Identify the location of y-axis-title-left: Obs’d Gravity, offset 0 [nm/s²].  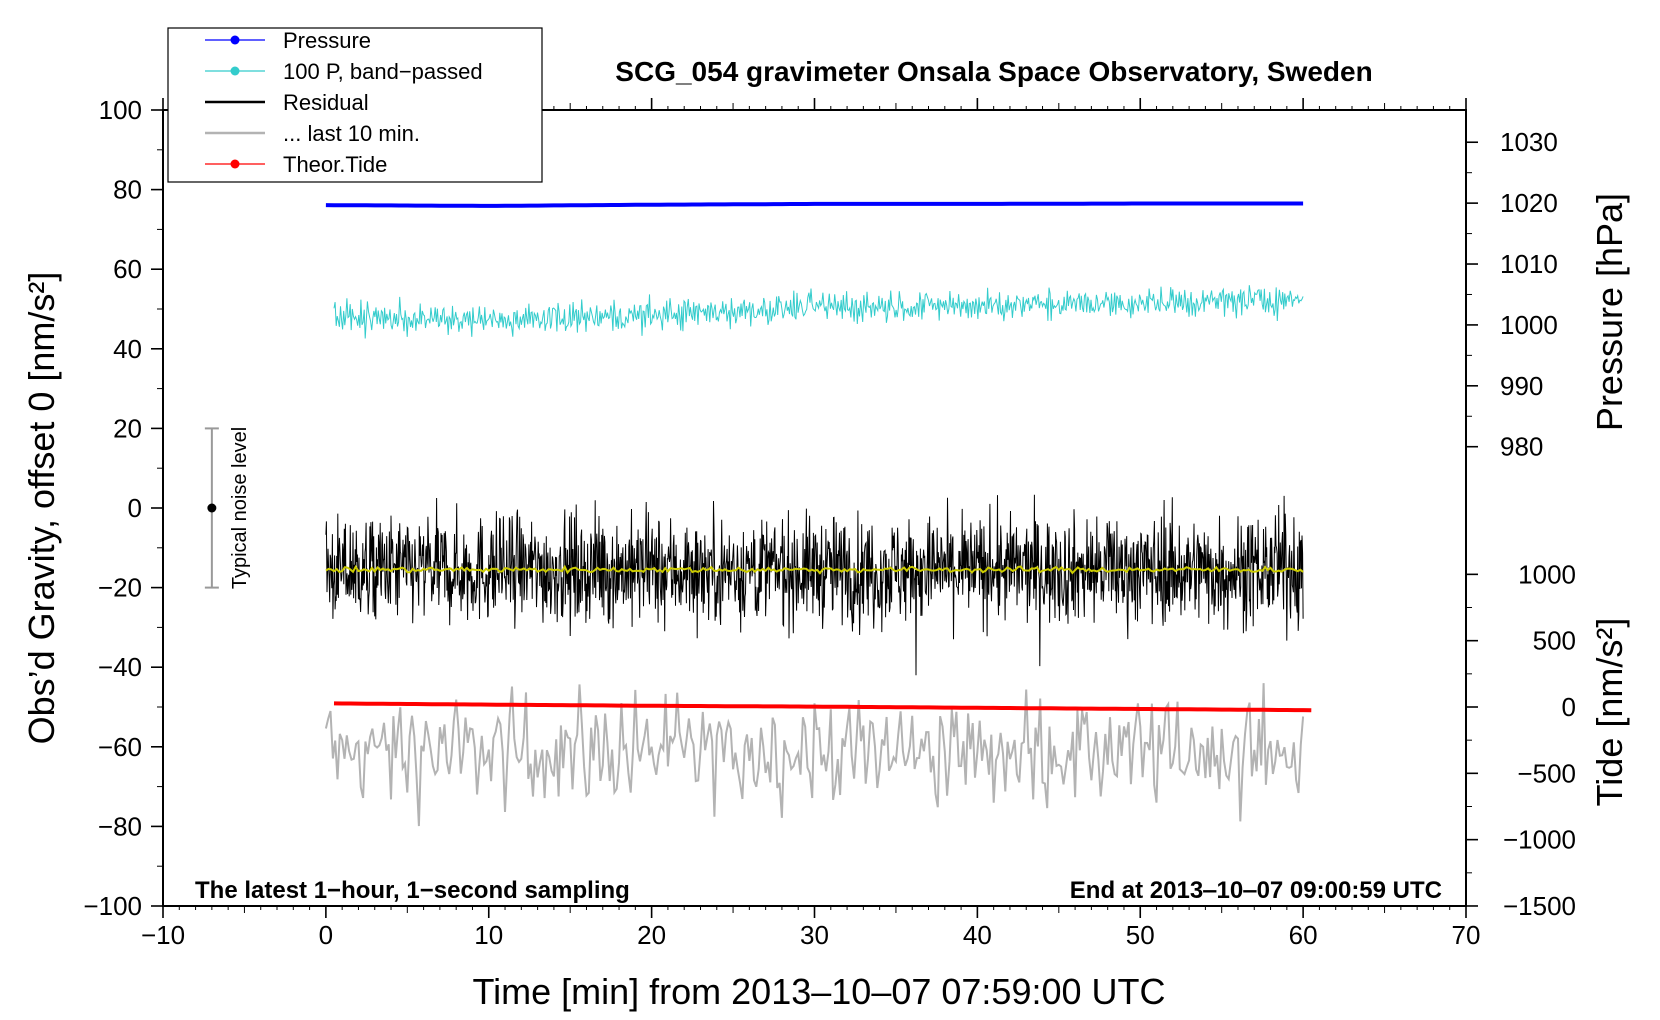
(41, 508).